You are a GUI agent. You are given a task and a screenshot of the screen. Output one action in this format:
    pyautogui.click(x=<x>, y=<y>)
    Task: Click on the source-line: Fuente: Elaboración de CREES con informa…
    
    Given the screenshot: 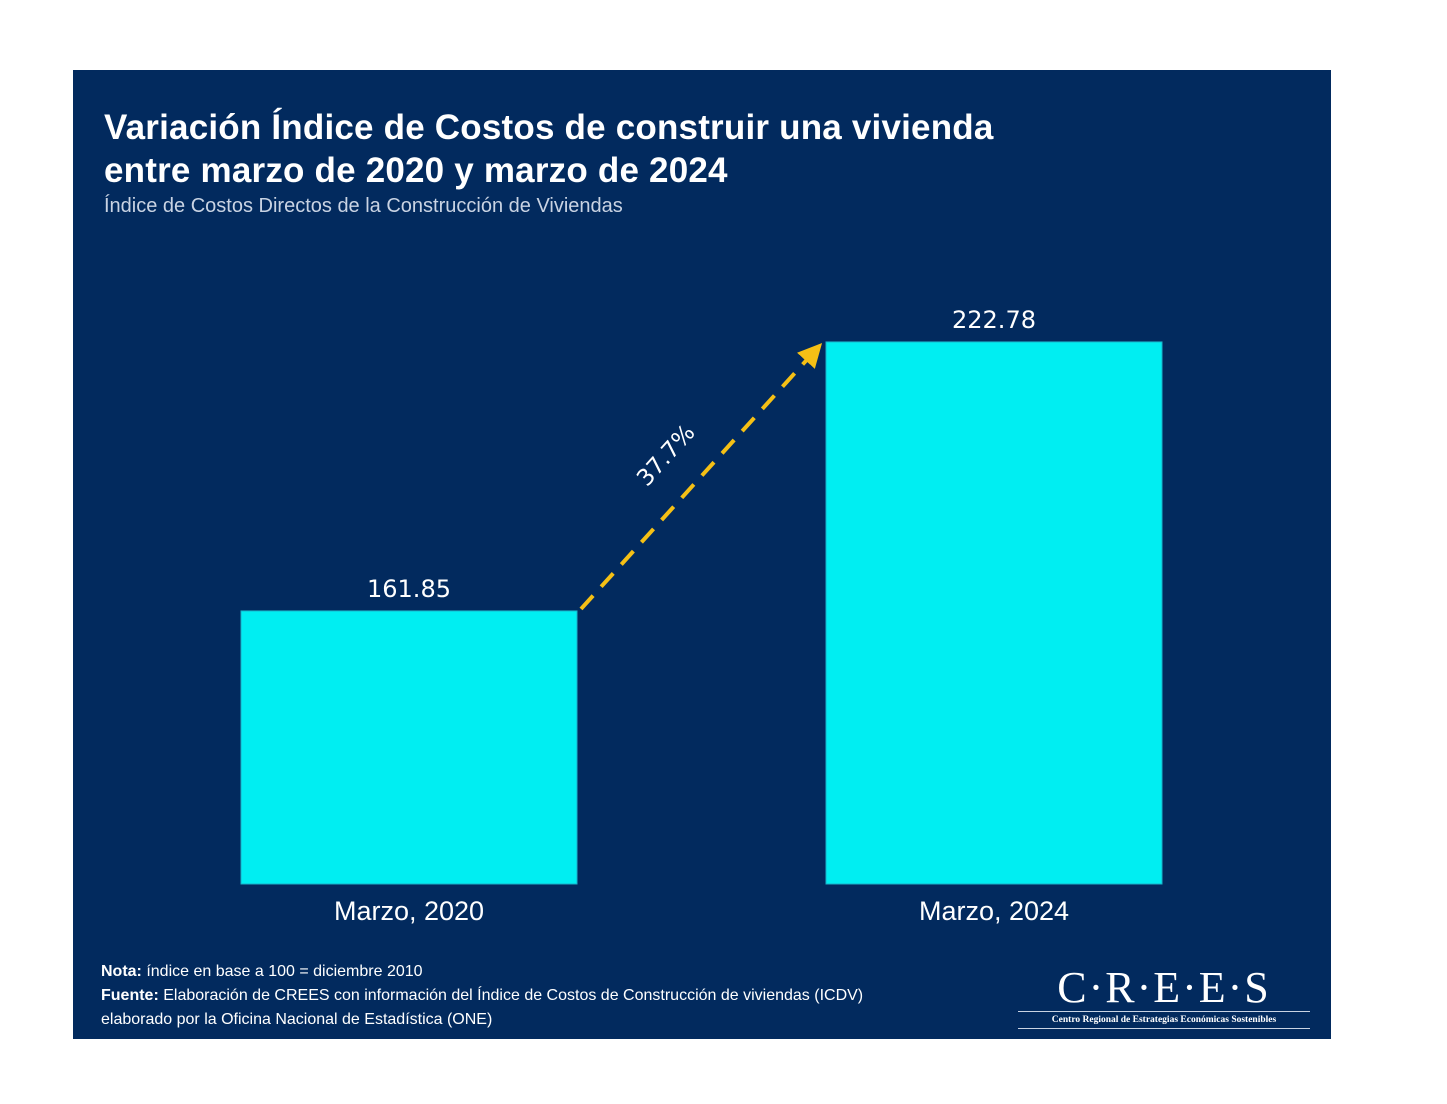 What is the action you would take?
    pyautogui.click(x=511, y=1008)
    